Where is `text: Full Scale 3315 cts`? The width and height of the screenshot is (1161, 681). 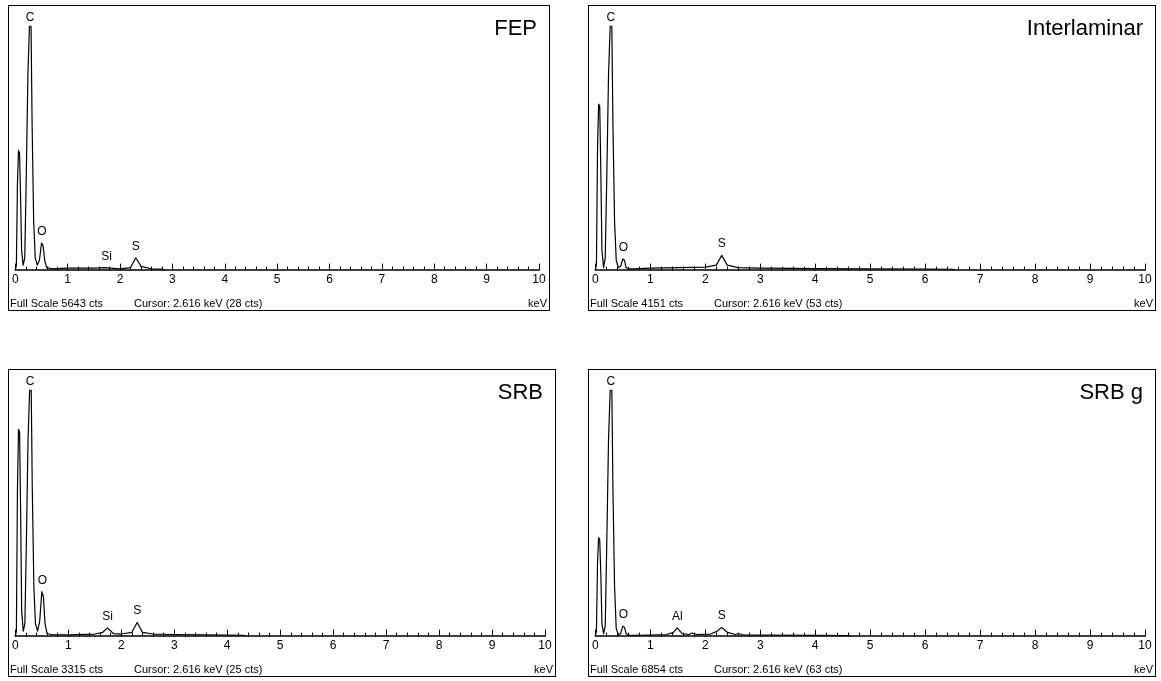
text: Full Scale 3315 cts is located at coordinates (57, 668).